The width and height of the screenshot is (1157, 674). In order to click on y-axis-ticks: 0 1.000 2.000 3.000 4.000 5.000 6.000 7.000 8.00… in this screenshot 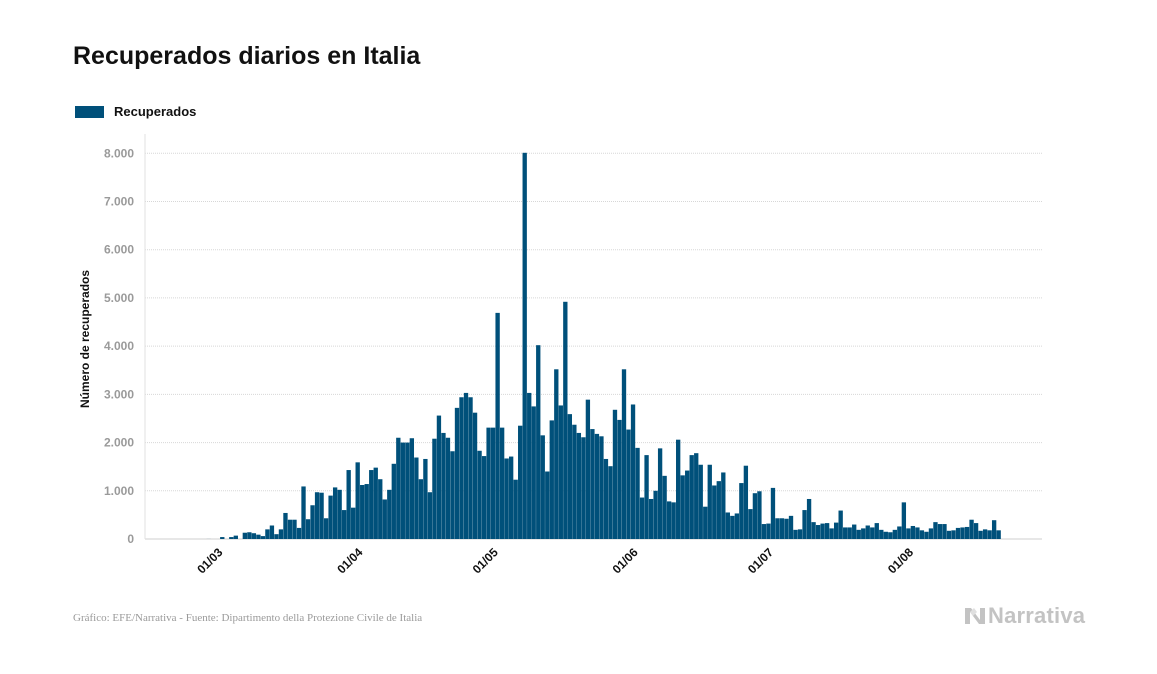, I will do `click(119, 346)`.